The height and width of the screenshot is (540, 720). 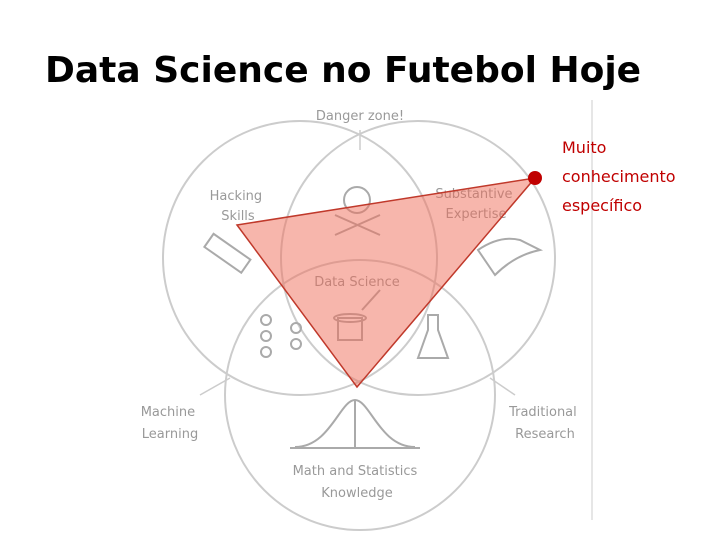 I want to click on annotation-line: Muito, so click(x=584, y=147).